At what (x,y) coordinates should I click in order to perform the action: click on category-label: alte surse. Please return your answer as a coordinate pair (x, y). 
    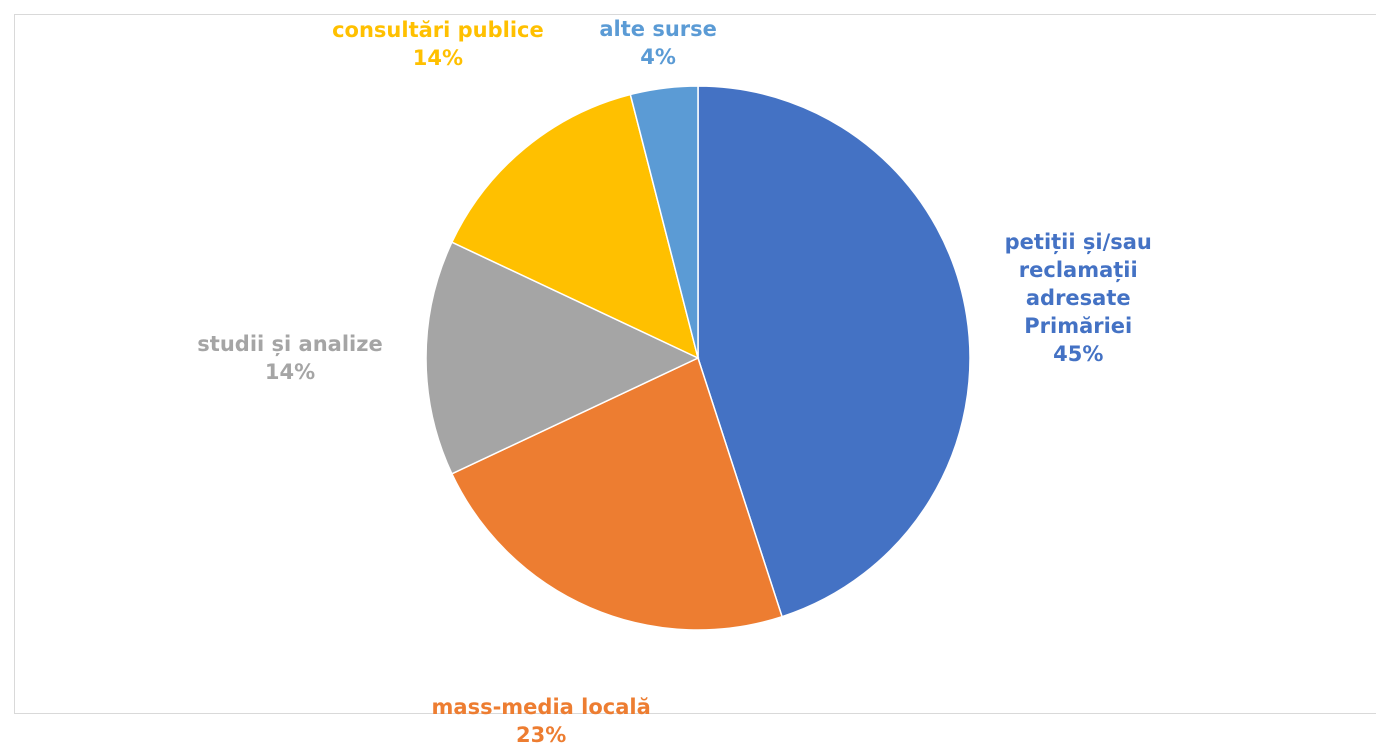
    Looking at the image, I should click on (658, 28).